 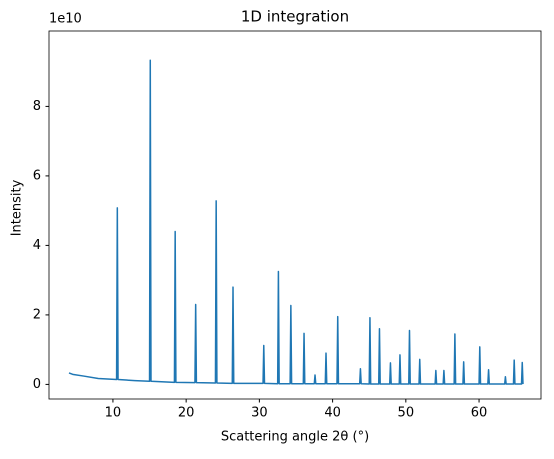 I want to click on chart-title: 1D integration, so click(x=295, y=17).